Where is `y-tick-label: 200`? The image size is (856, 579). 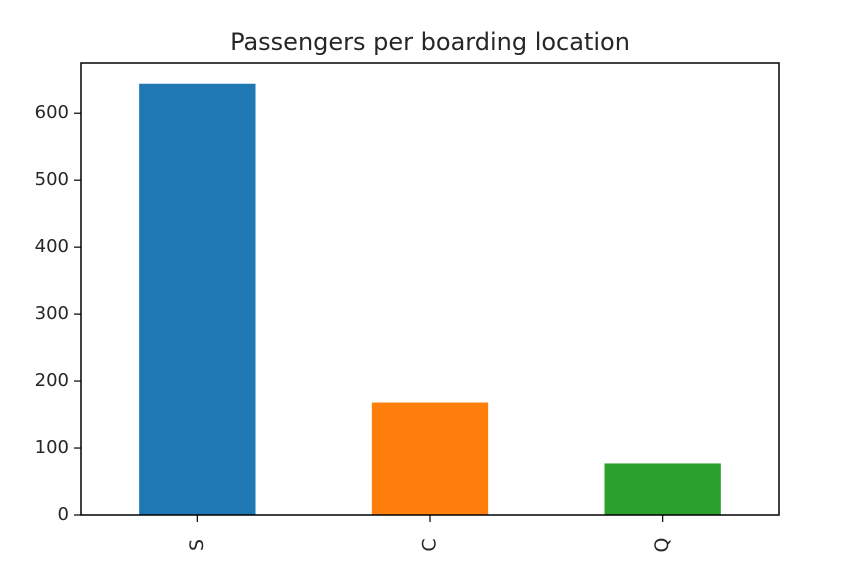
y-tick-label: 200 is located at coordinates (52, 380).